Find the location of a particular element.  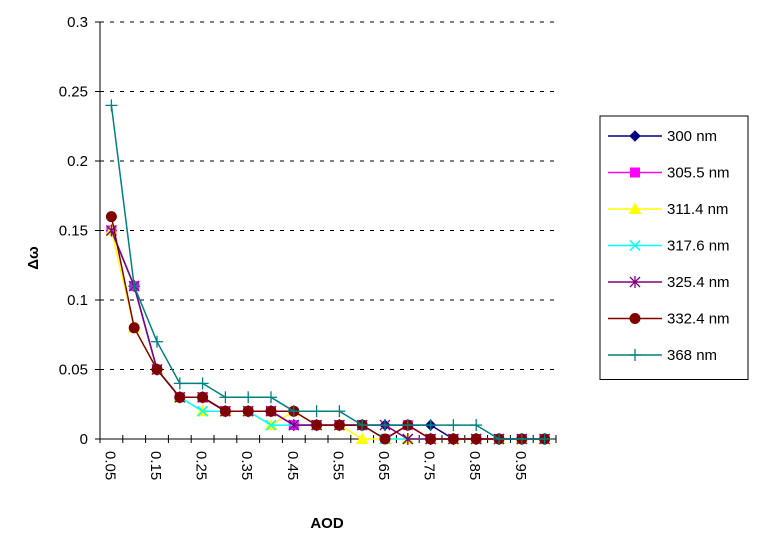

y-tick-label: 0.3 is located at coordinates (77, 22).